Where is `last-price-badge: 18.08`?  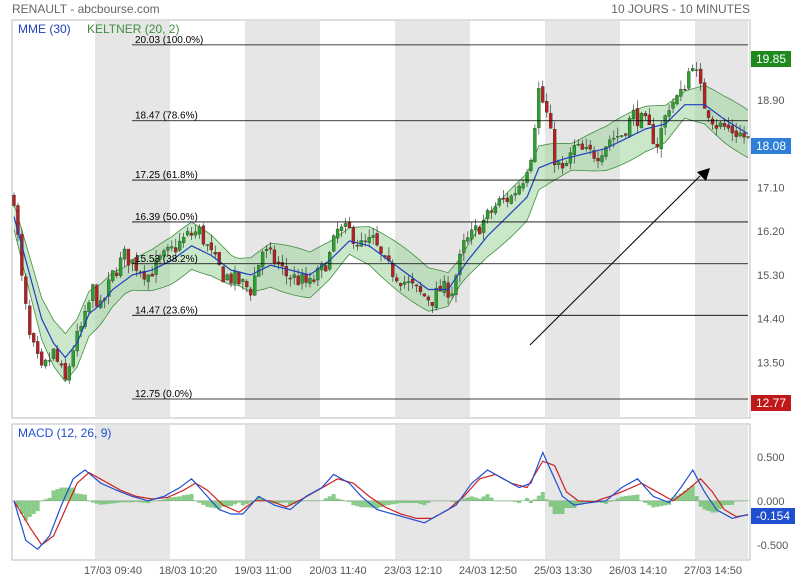
last-price-badge: 18.08 is located at coordinates (771, 146).